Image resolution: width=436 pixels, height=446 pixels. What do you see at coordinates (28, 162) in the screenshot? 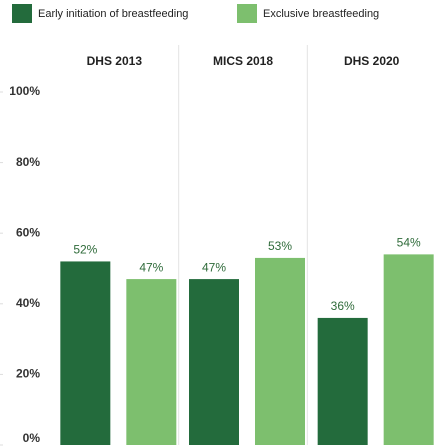
I see `y-tick-label: 80%` at bounding box center [28, 162].